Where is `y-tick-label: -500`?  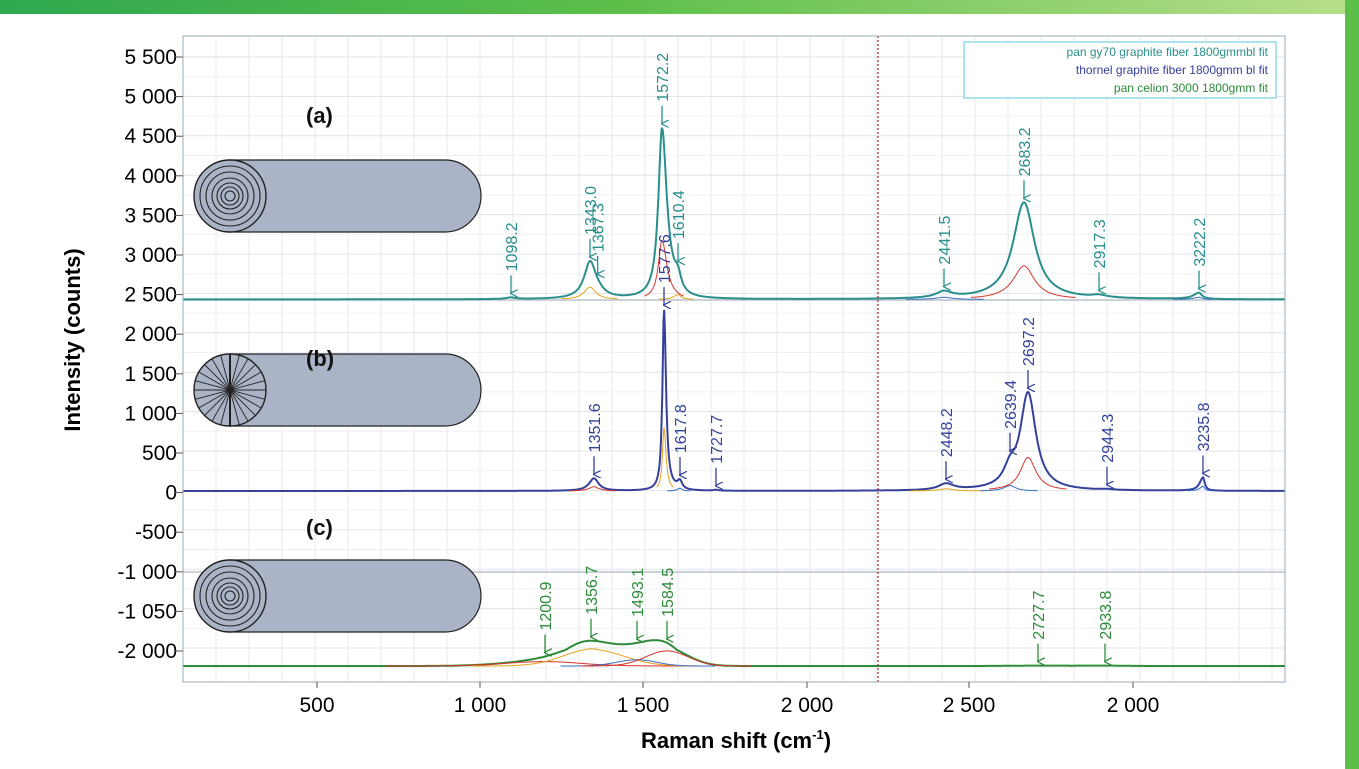 y-tick-label: -500 is located at coordinates (156, 532).